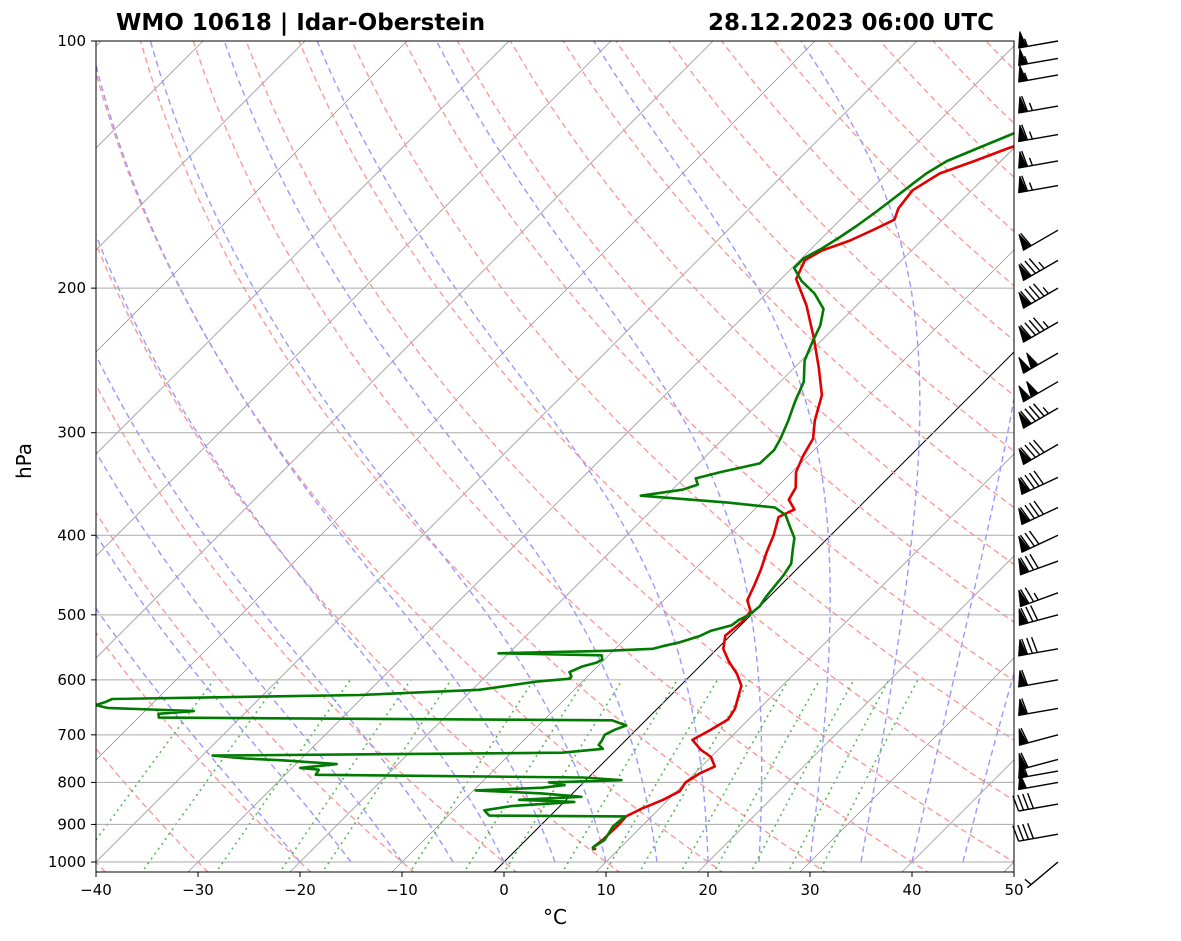  Describe the element at coordinates (198, 890) in the screenshot. I see `x-tick-label: −30` at that location.